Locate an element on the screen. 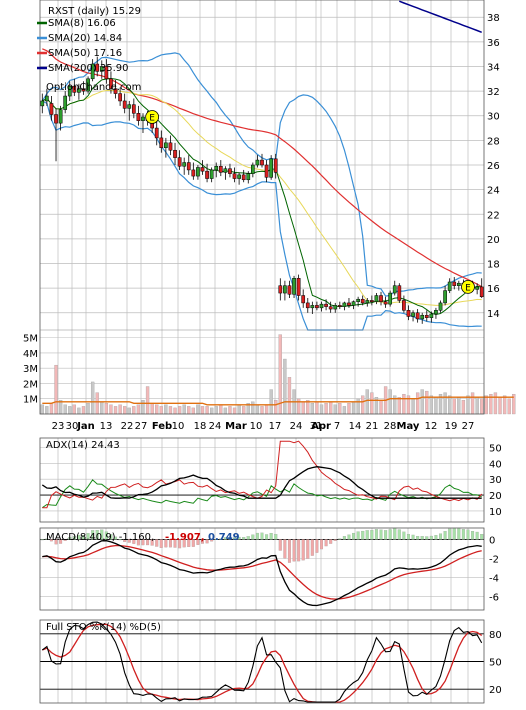 This screenshot has width=526, height=710. vol-tick-label: 1M is located at coordinates (30, 400).